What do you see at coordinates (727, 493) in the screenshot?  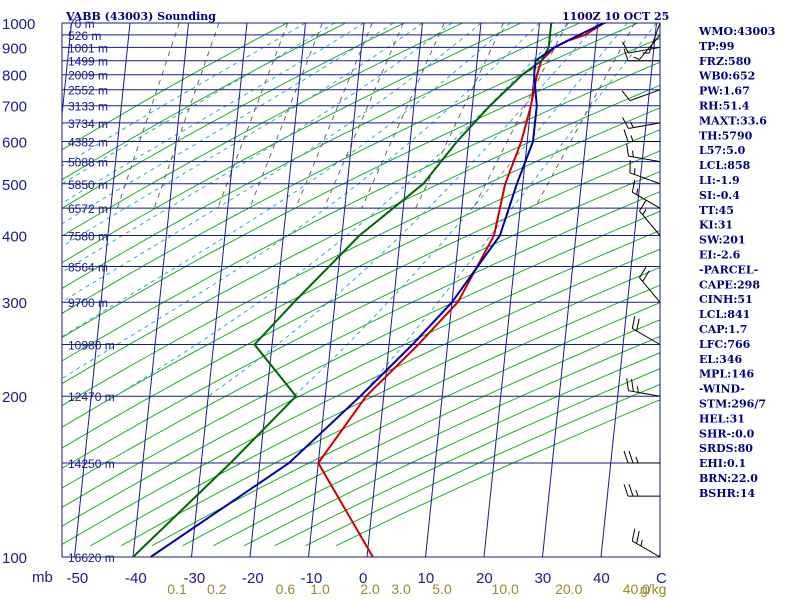 I see `stat-line: BSHR:14` at bounding box center [727, 493].